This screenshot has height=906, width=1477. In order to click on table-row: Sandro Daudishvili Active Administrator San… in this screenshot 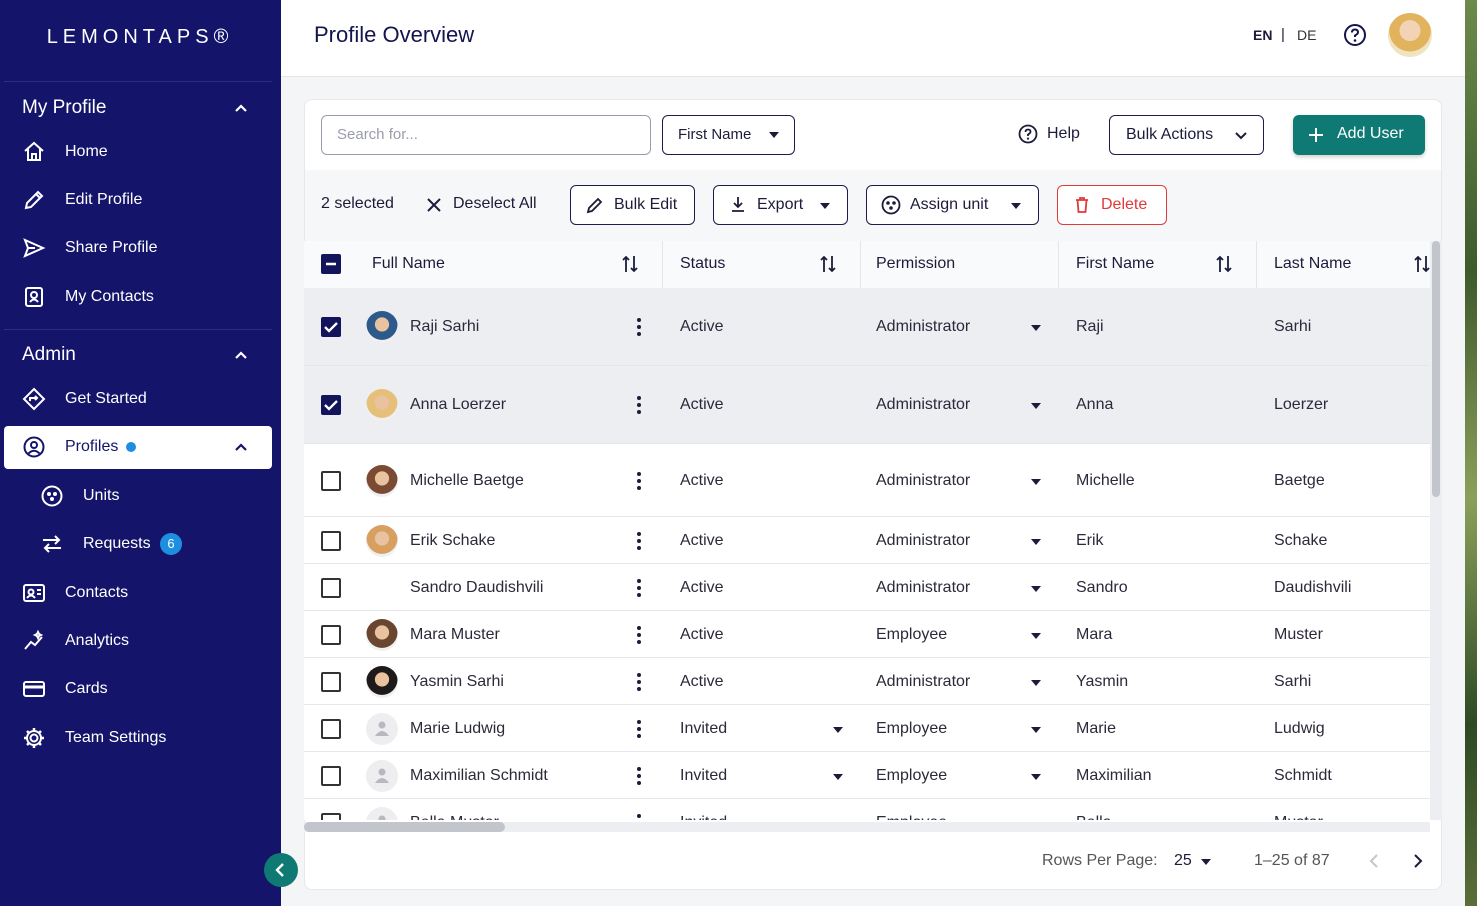, I will do `click(867, 587)`.